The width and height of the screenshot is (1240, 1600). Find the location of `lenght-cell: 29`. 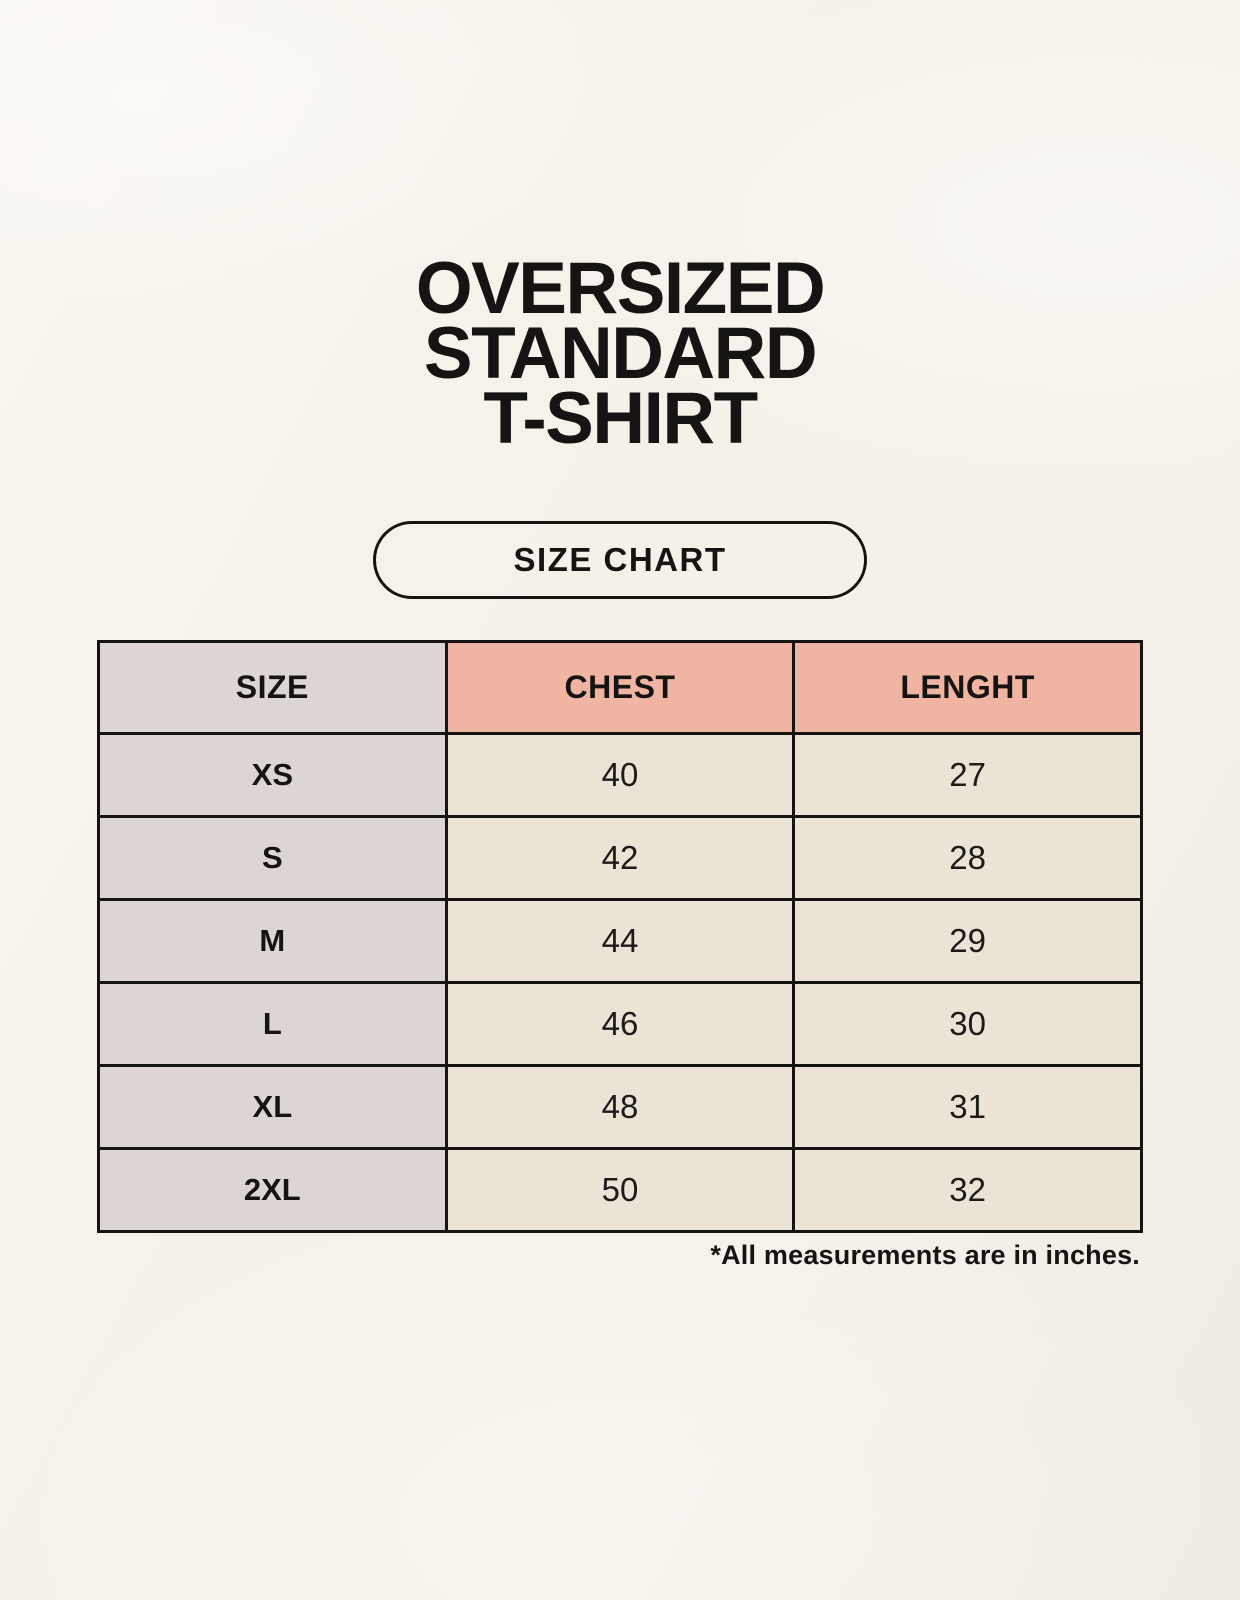

lenght-cell: 29 is located at coordinates (967, 941).